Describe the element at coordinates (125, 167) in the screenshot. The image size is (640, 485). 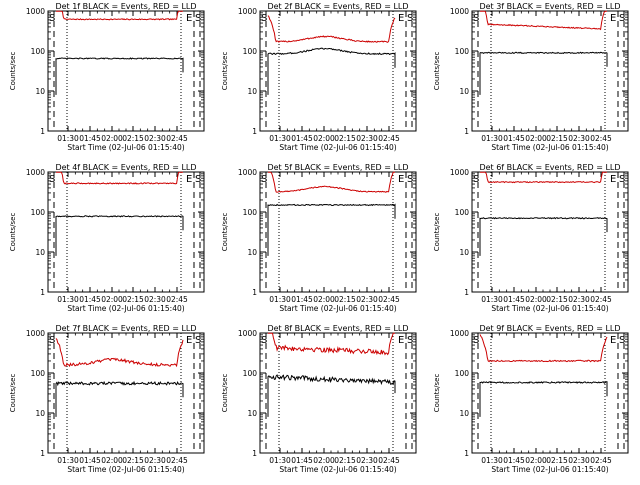
I see `panel-title: Det 4f BLACK = Events, RED = LLD` at that location.